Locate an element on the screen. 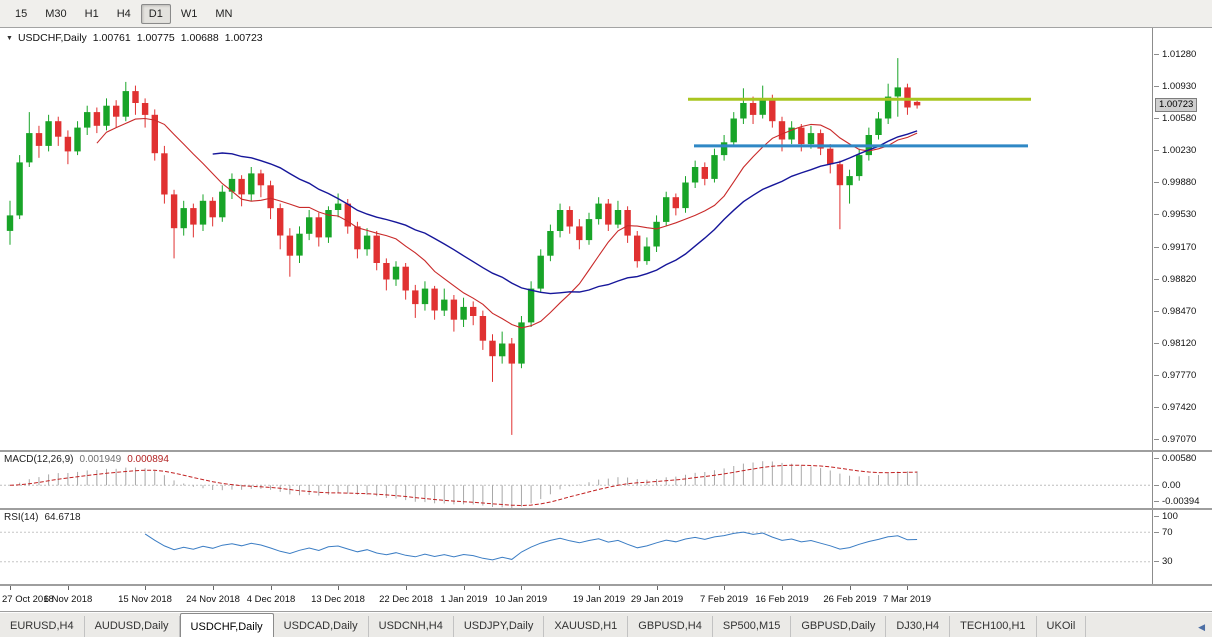 The image size is (1212, 637). chart-tab-usdjpy-daily: USDJPY,Daily is located at coordinates (499, 626).